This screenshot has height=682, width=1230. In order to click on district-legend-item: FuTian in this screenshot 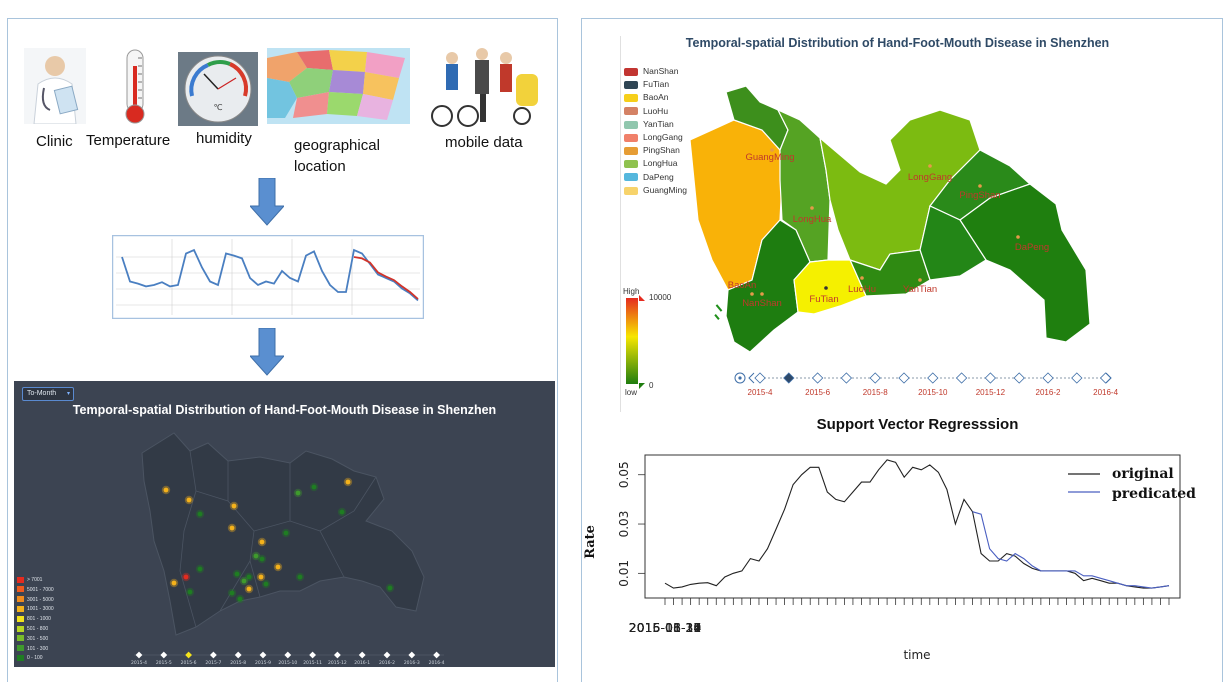, I will do `click(646, 84)`.